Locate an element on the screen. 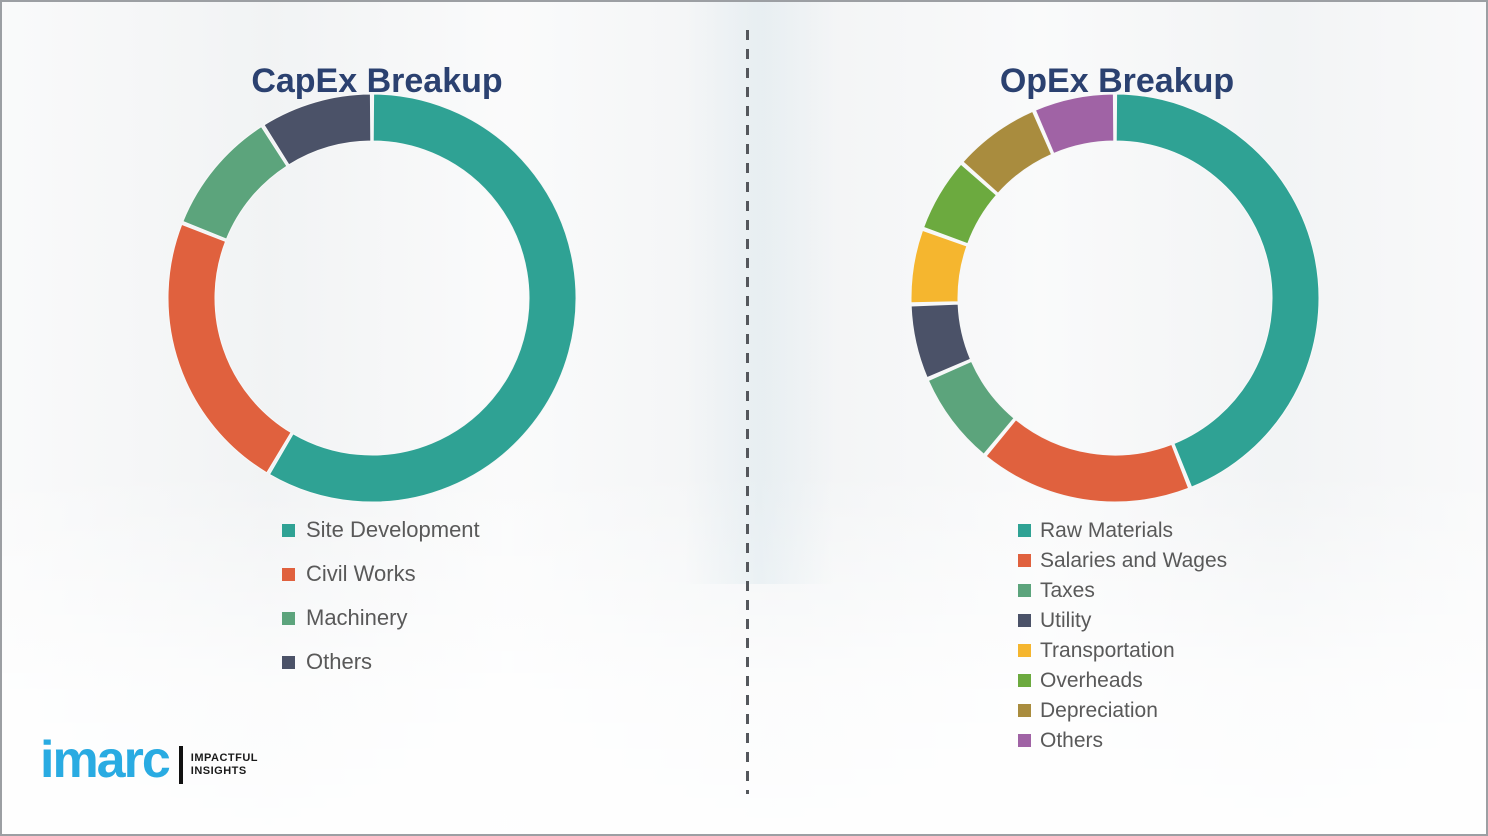 The width and height of the screenshot is (1488, 836). donut-segment-taxes is located at coordinates (971, 407).